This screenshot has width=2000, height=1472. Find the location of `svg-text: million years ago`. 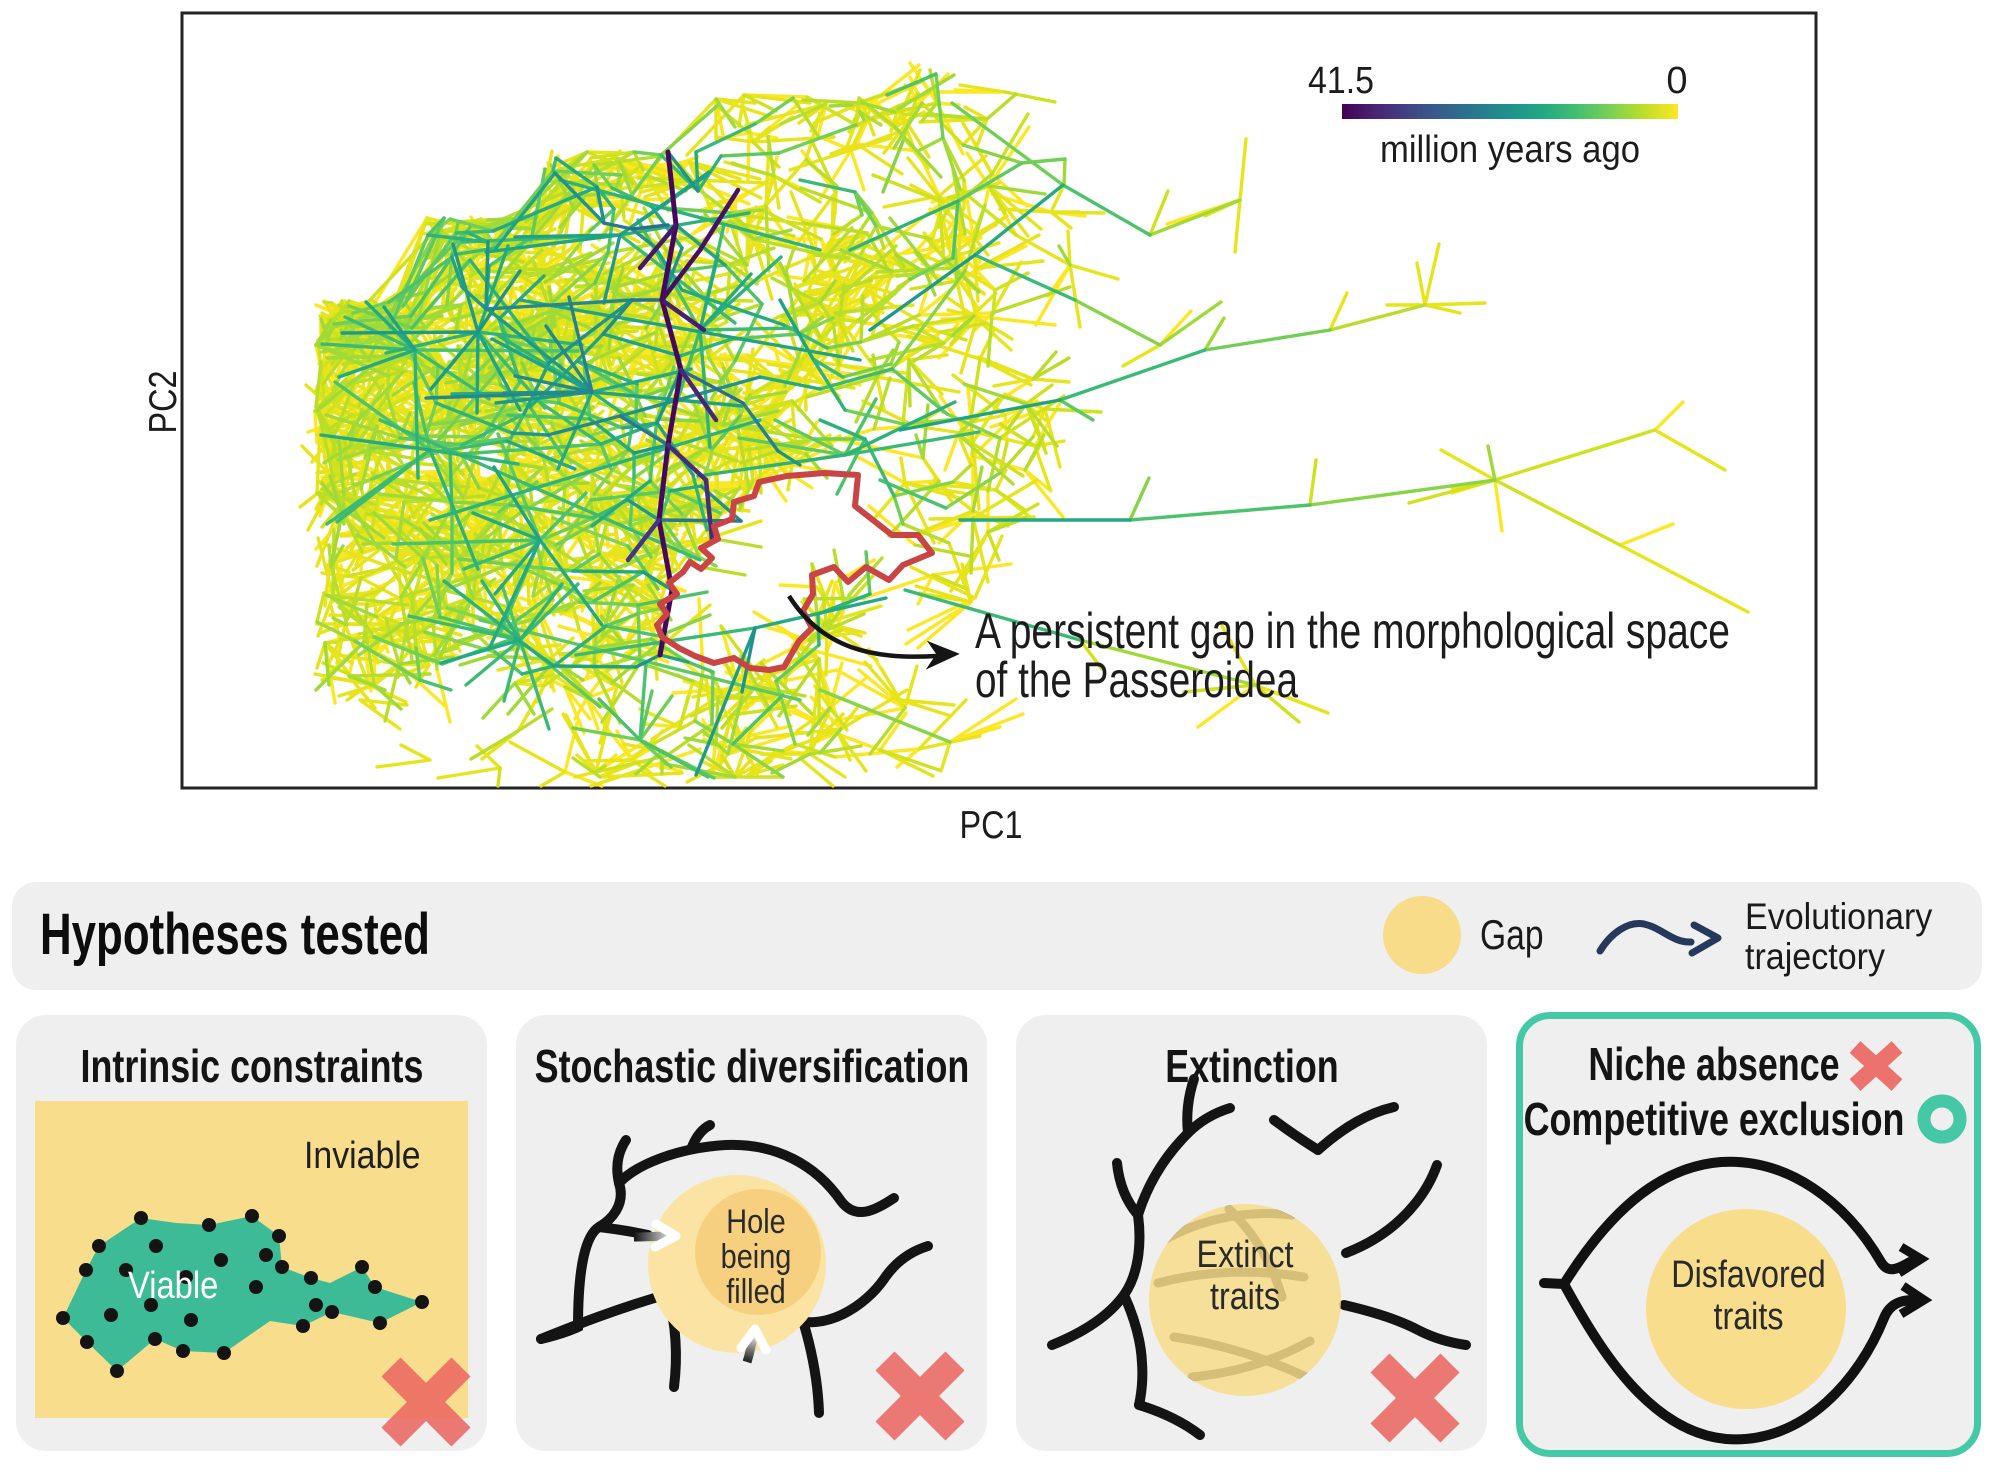

svg-text: million years ago is located at coordinates (1510, 150).